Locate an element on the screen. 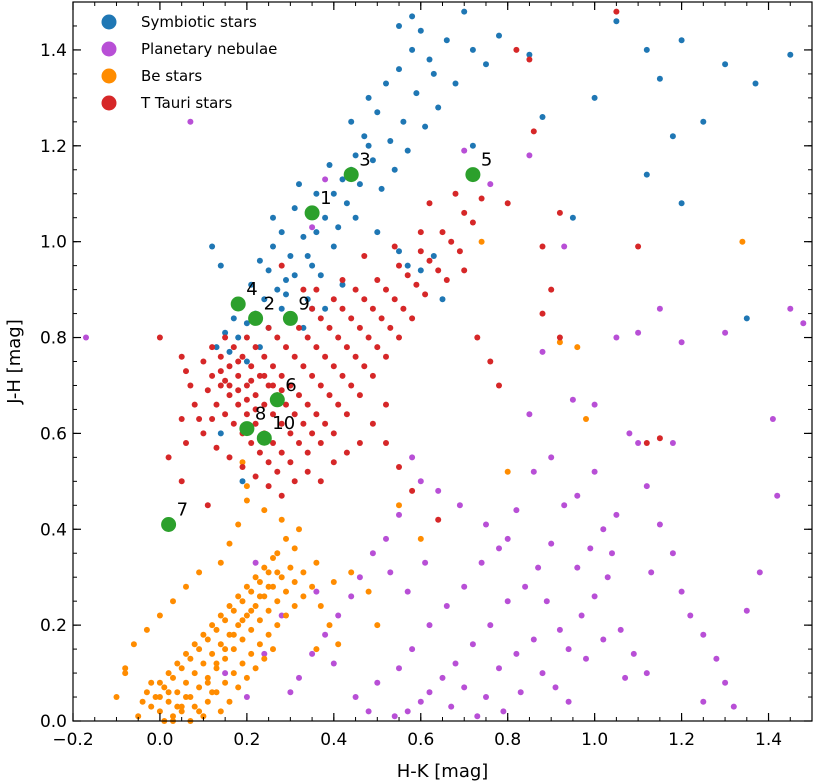  annotation-label: 3 is located at coordinates (364, 160).